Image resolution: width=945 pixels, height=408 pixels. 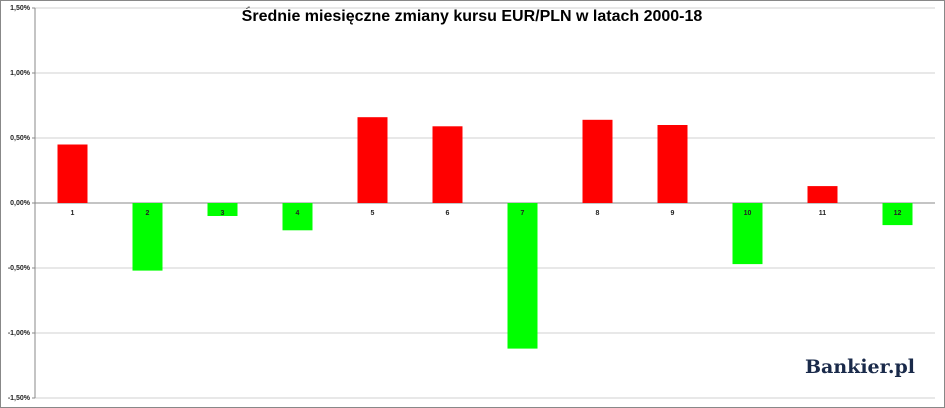 I want to click on y-tick-label: 1,50%, so click(x=20, y=8).